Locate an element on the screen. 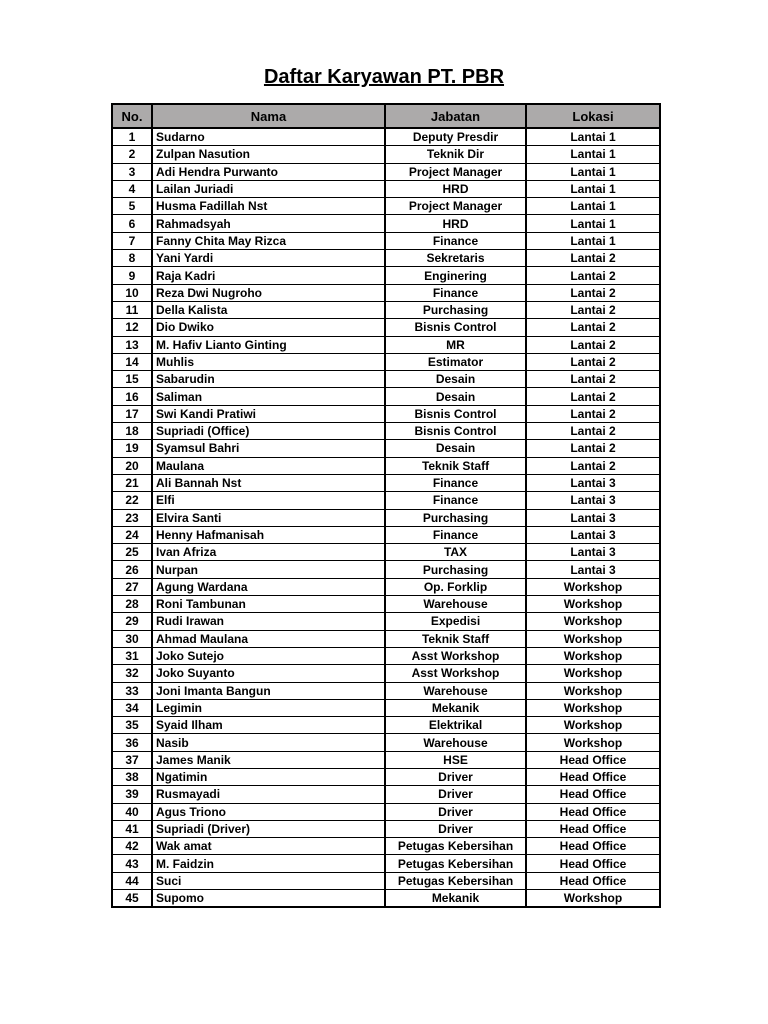 This screenshot has width=768, height=1024. cell-nama: Saliman is located at coordinates (268, 396).